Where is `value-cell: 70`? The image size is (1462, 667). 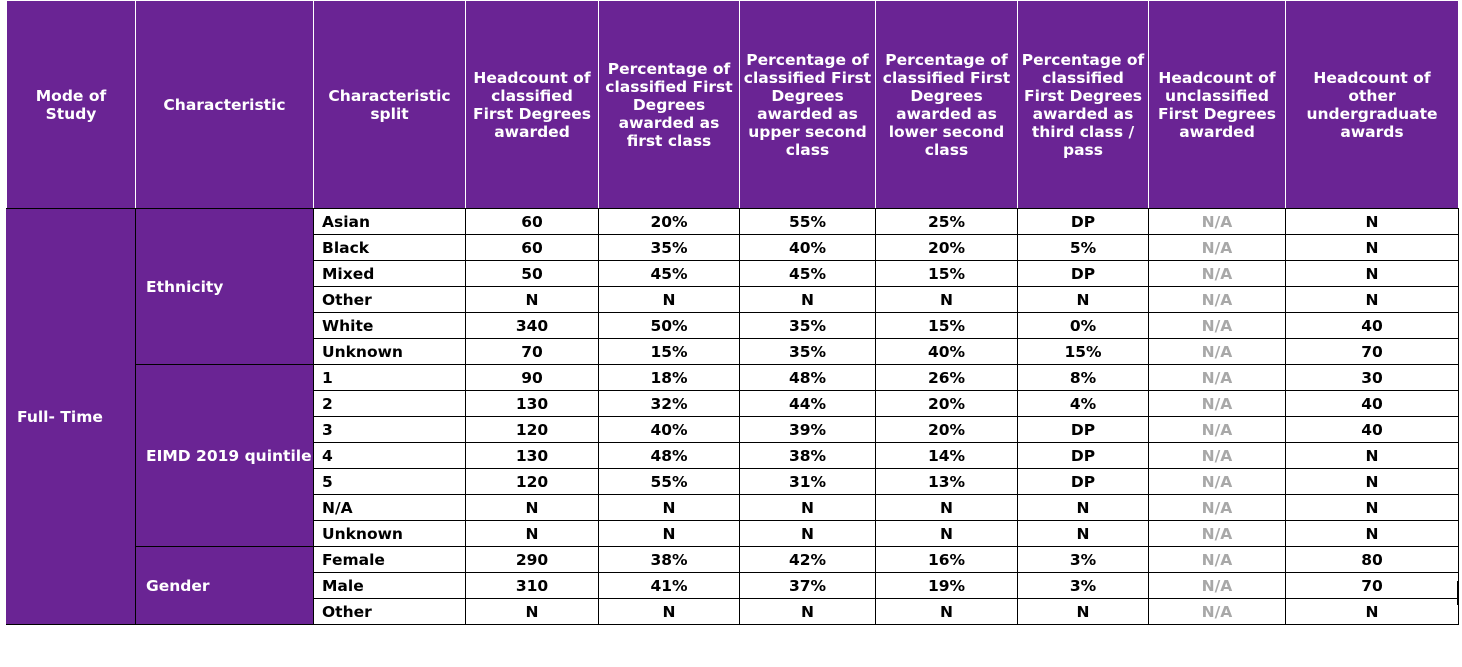 value-cell: 70 is located at coordinates (1372, 351).